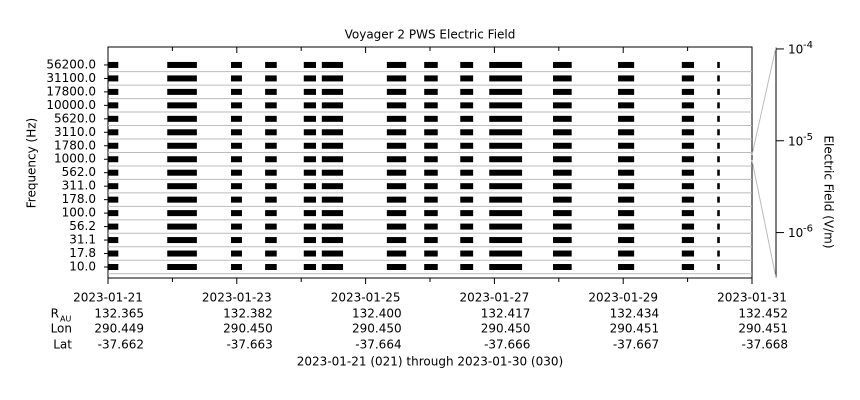 This screenshot has height=400, width=860. What do you see at coordinates (378, 345) in the screenshot?
I see `ephemeris-value: -37.664` at bounding box center [378, 345].